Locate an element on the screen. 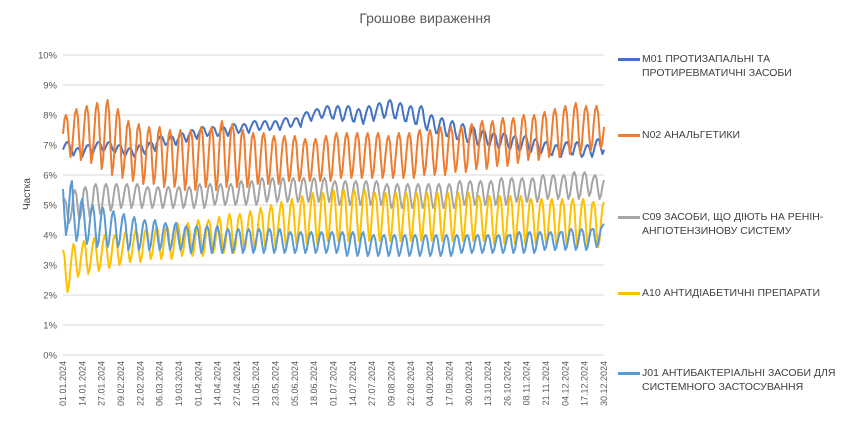 Image resolution: width=850 pixels, height=436 pixels. x-tick-label: 27.04.2024 is located at coordinates (237, 383).